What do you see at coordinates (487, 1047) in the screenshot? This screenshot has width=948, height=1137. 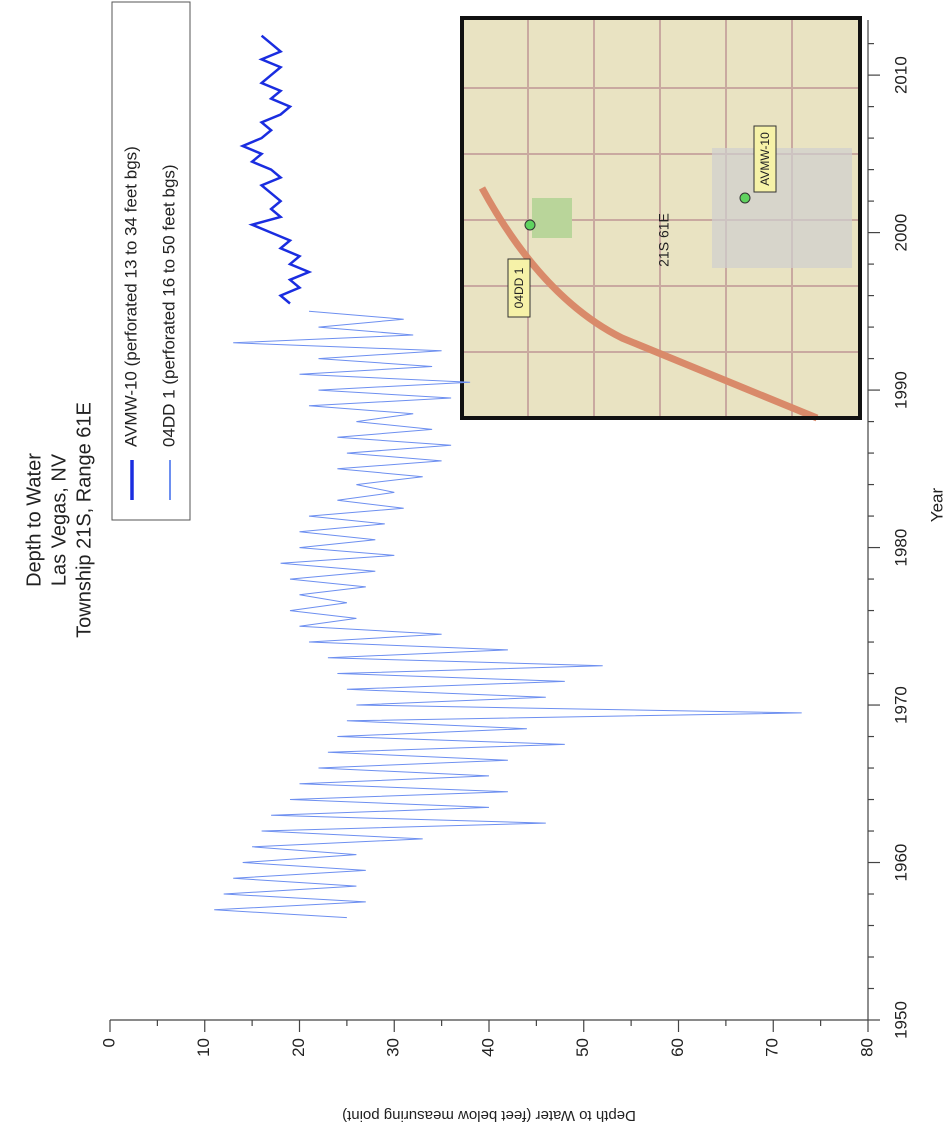 I see `y-tick-label: 40` at bounding box center [487, 1047].